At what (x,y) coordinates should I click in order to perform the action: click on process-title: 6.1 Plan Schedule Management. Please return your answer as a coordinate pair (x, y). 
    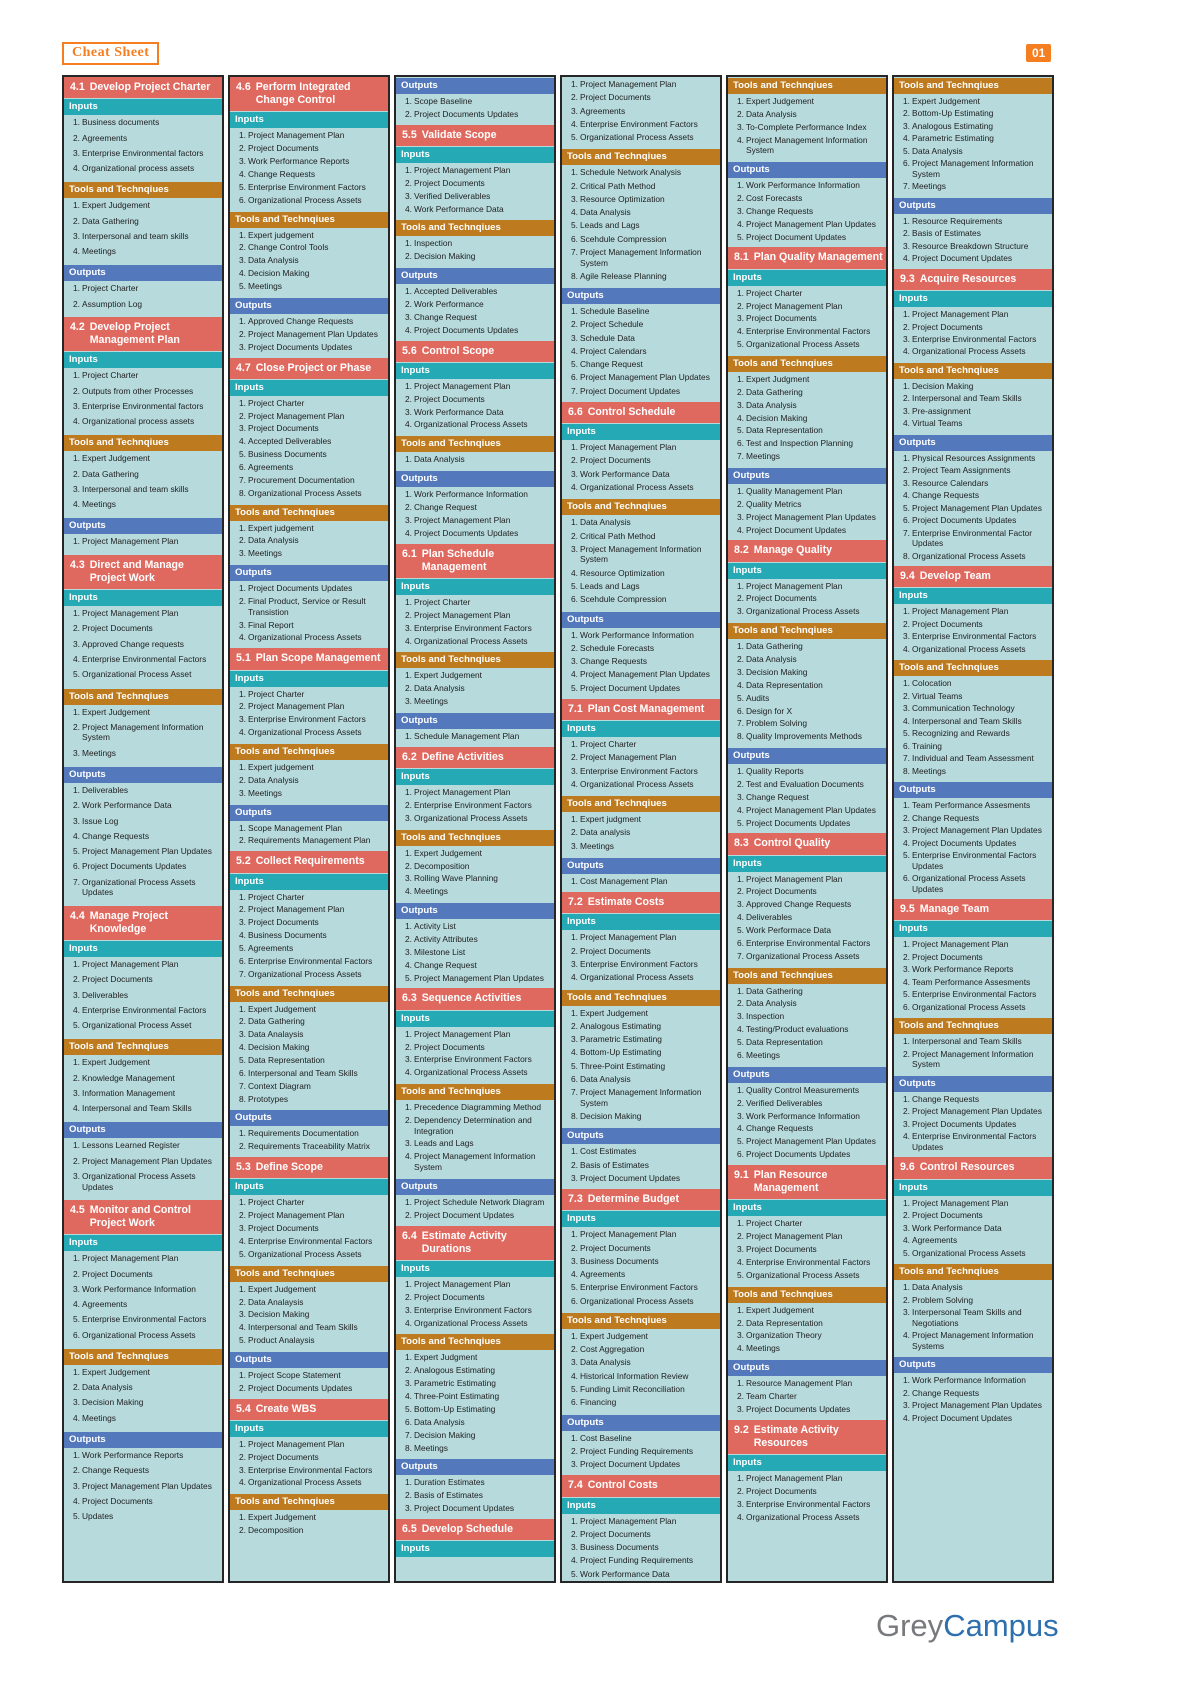
    Looking at the image, I should click on (475, 560).